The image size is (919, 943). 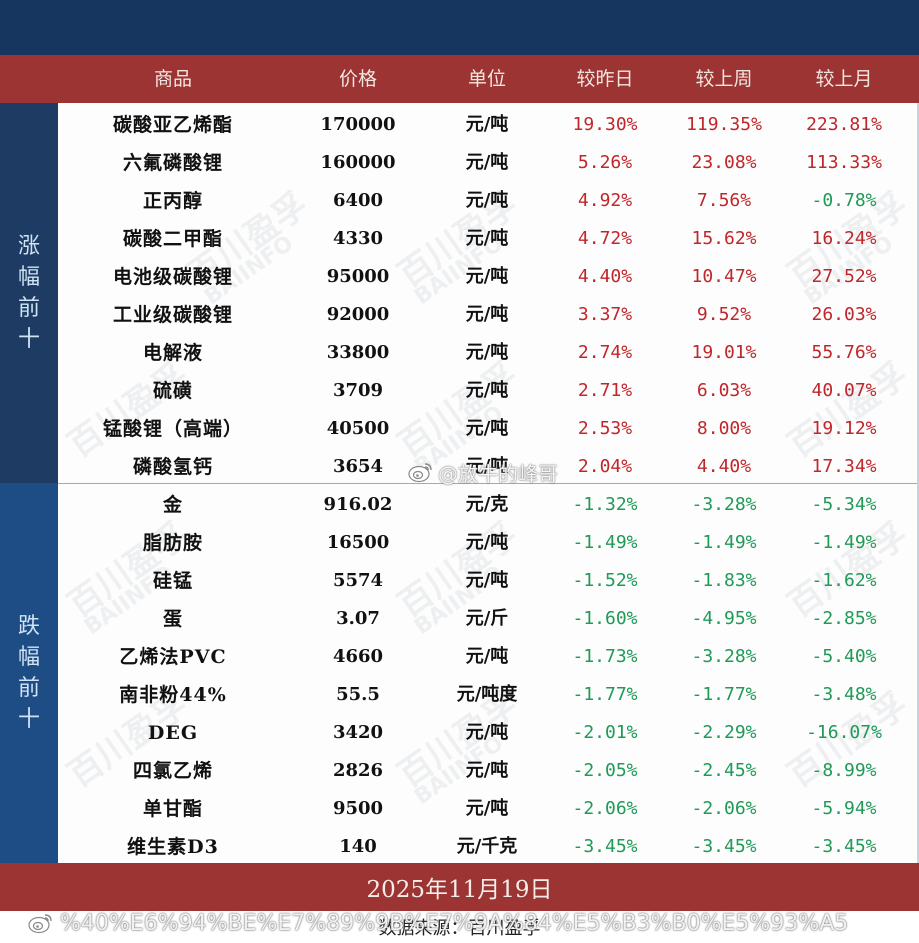 What do you see at coordinates (724, 694) in the screenshot?
I see `change-vs-last-week: -1.77%` at bounding box center [724, 694].